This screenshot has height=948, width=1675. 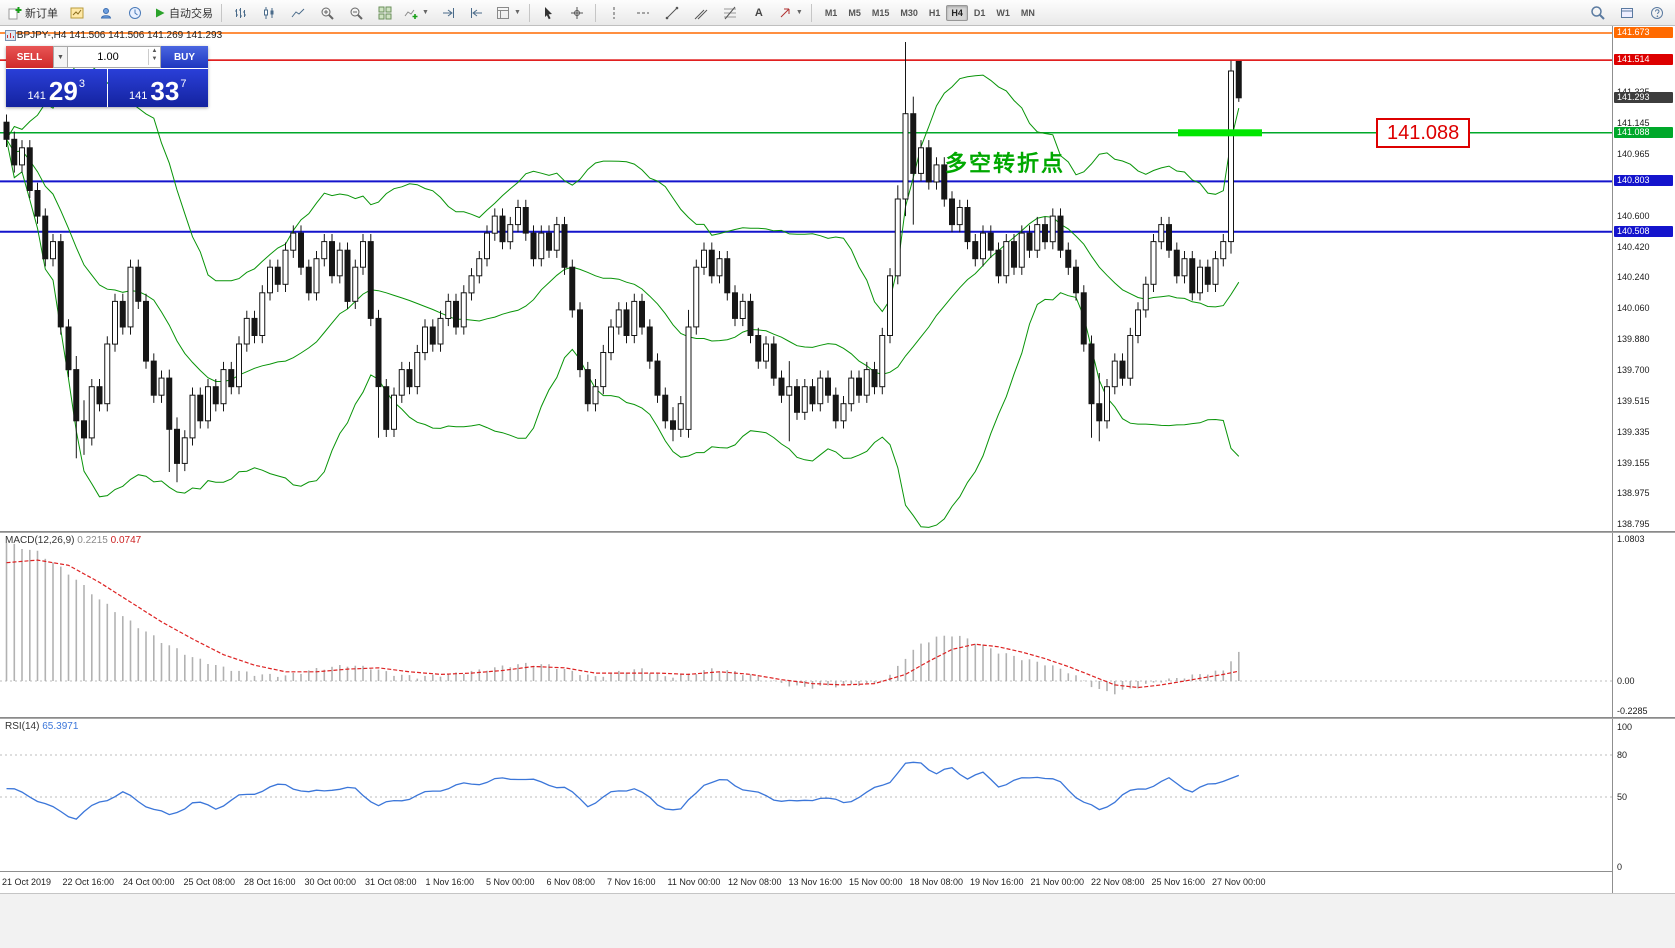 I want to click on sell-button: SELL, so click(x=29, y=57).